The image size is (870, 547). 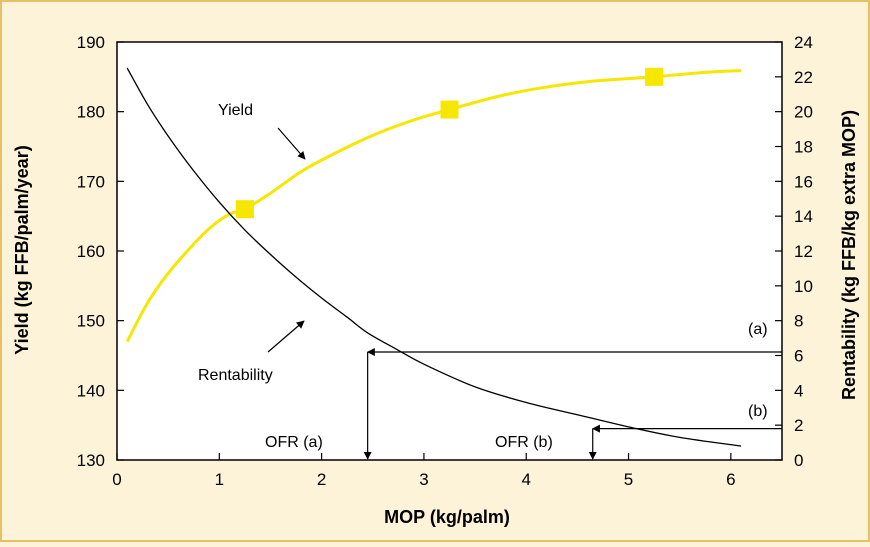 What do you see at coordinates (803, 42) in the screenshot?
I see `y2-tick-label: 24` at bounding box center [803, 42].